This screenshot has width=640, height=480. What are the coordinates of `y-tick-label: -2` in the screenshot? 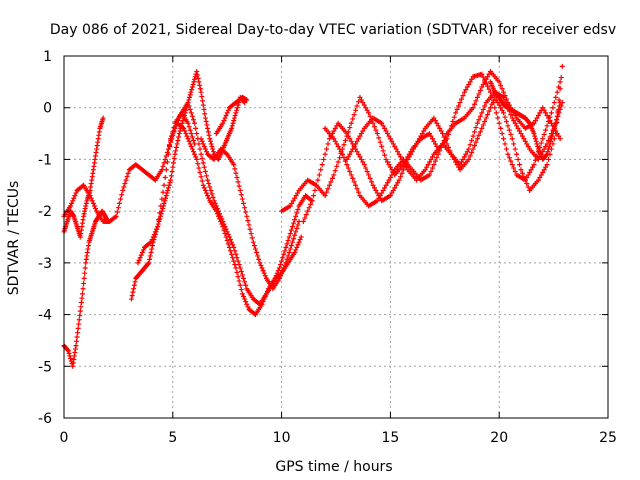 It's located at (45, 212).